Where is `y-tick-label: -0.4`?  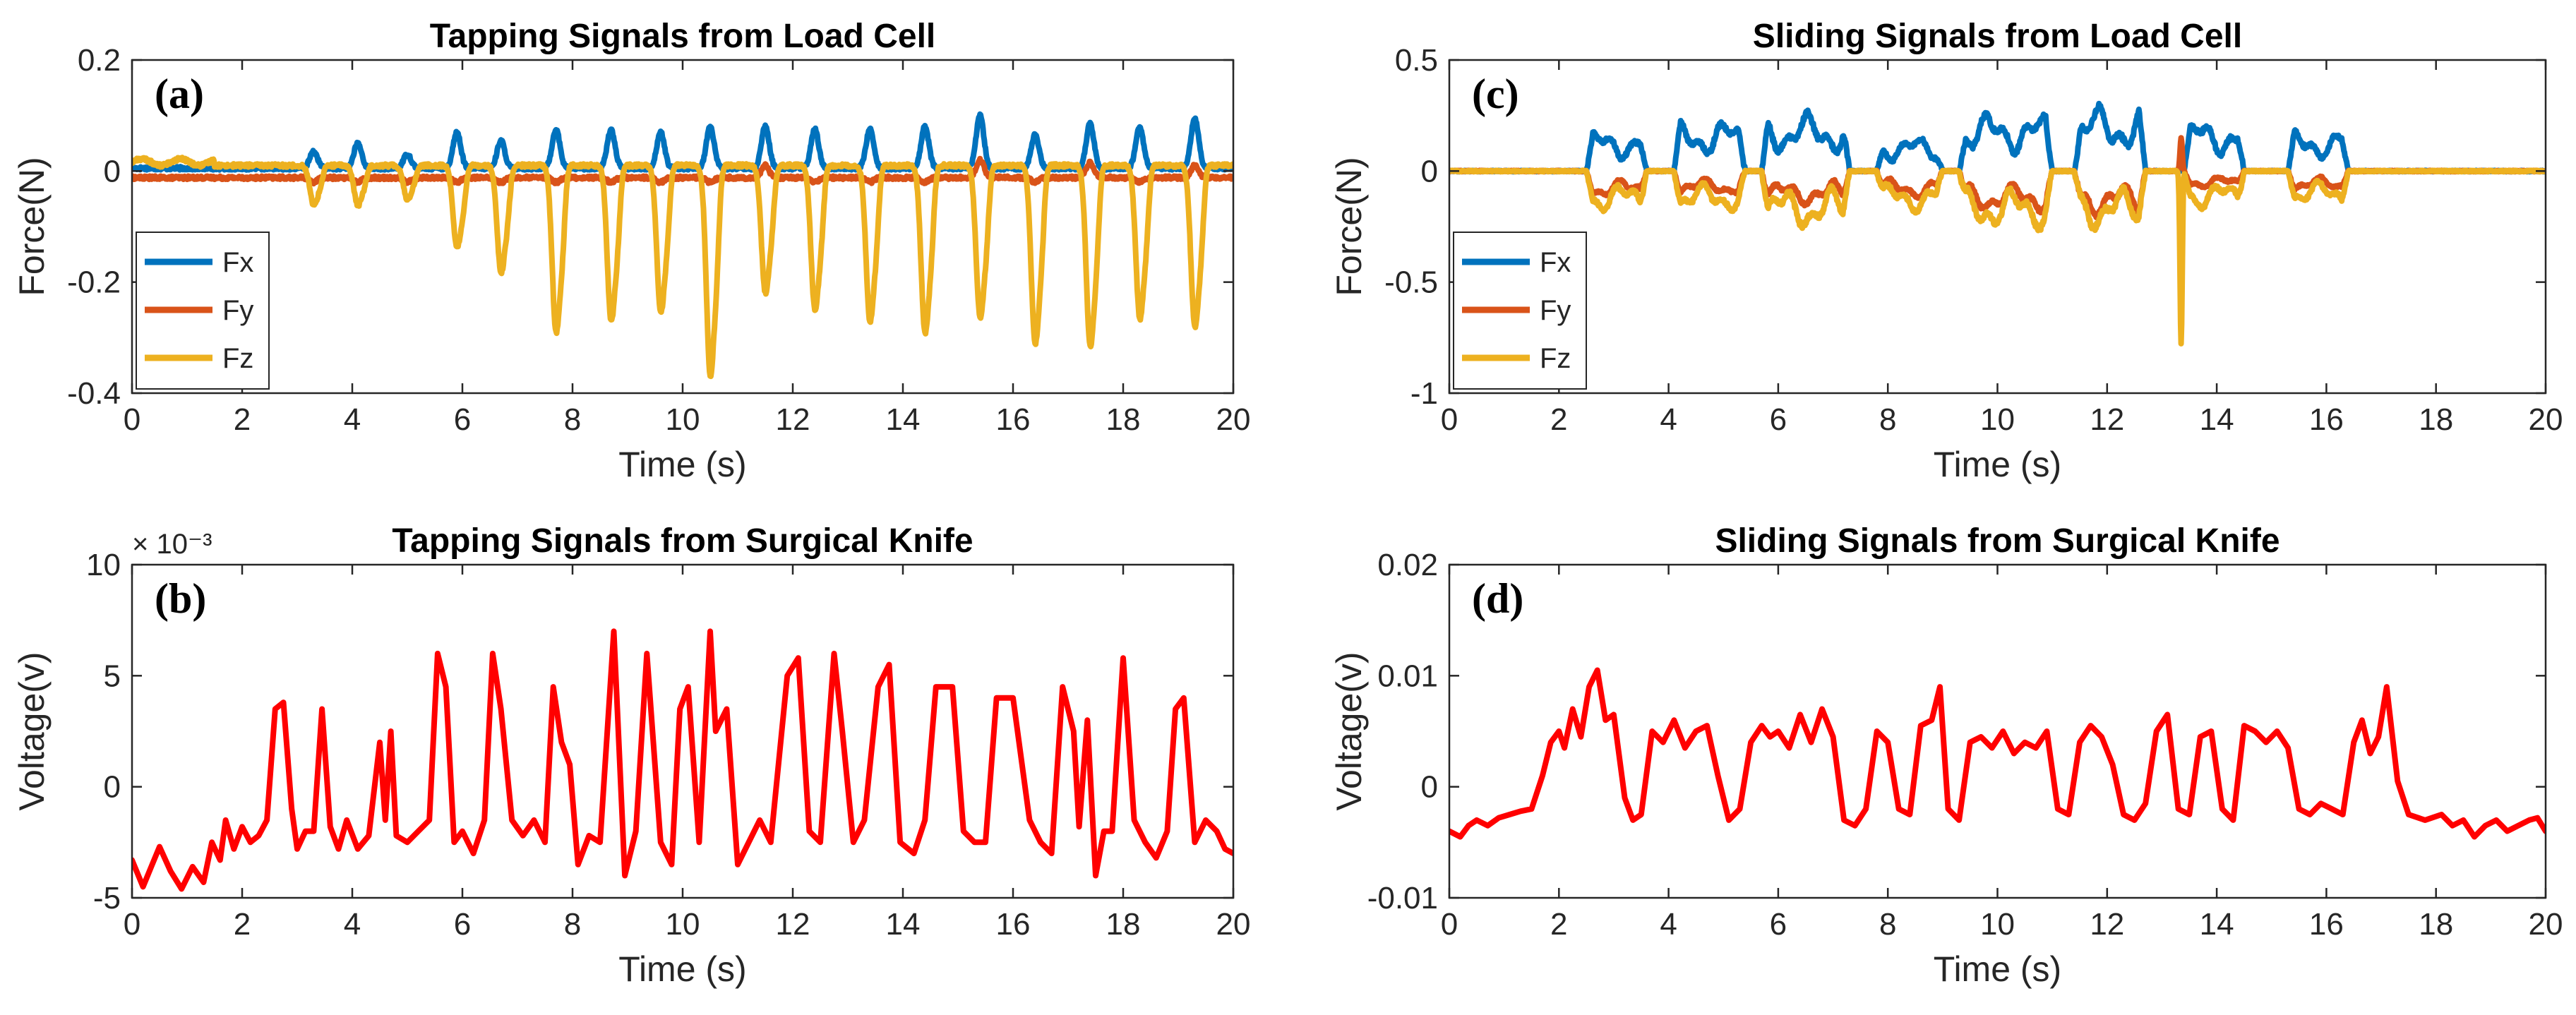 y-tick-label: -0.4 is located at coordinates (94, 393).